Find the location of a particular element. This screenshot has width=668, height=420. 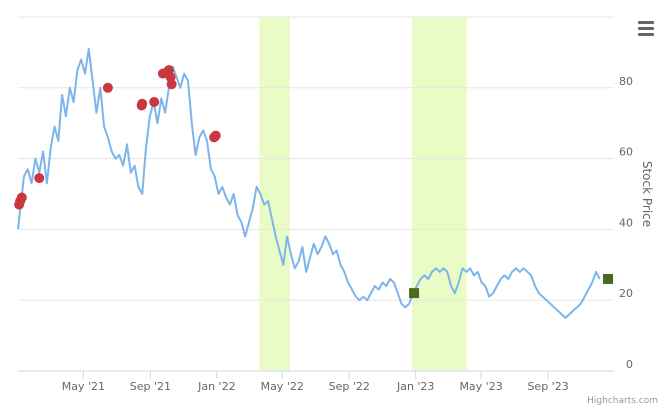

x-tick-label: Sep '23 is located at coordinates (547, 386).